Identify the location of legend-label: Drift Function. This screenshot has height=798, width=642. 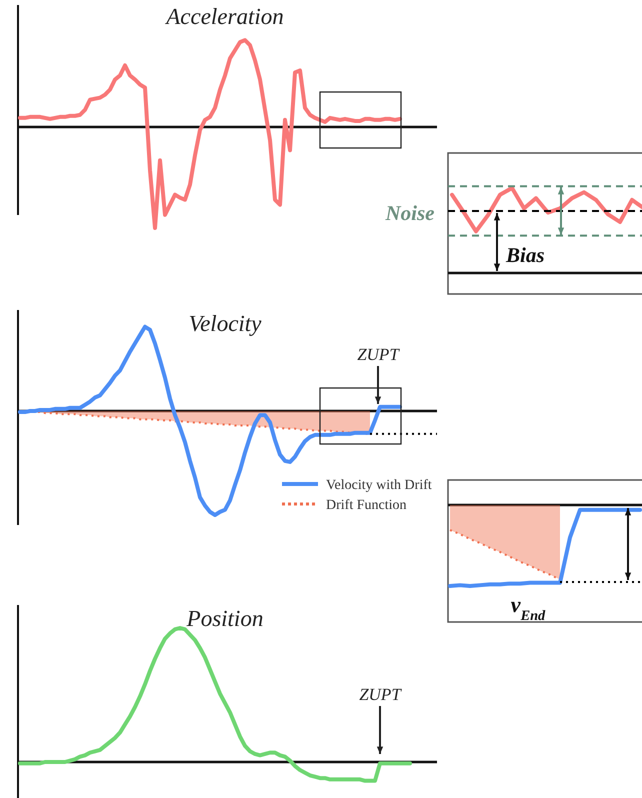
(366, 505).